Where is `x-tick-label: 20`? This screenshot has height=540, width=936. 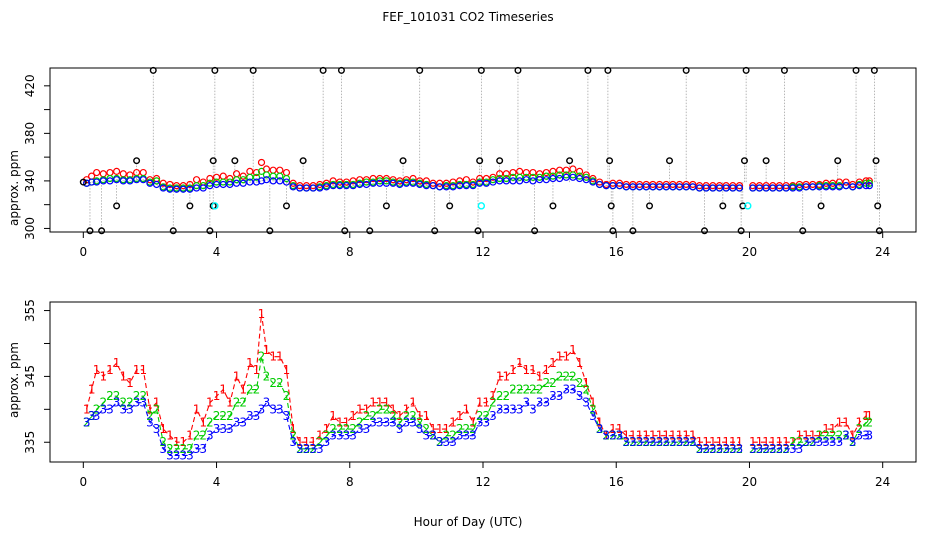 x-tick-label: 20 is located at coordinates (749, 482).